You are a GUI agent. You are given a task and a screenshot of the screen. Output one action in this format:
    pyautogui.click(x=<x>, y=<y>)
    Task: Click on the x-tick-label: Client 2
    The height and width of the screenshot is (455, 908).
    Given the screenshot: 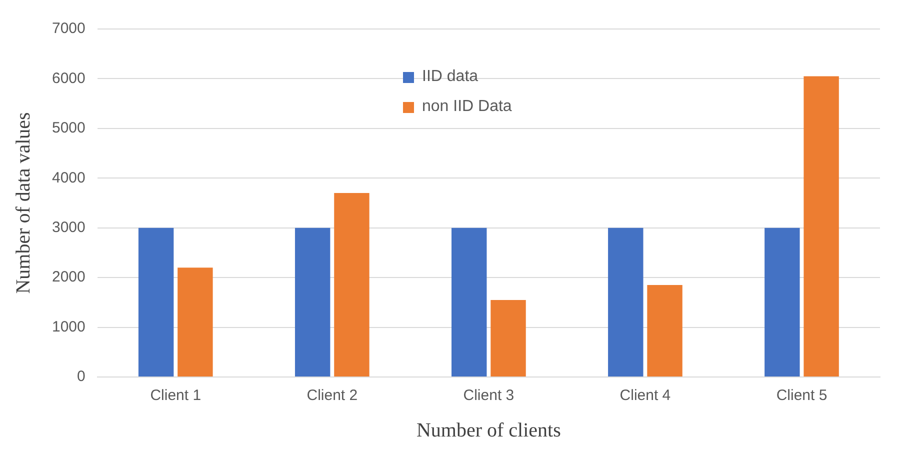 What is the action you would take?
    pyautogui.click(x=332, y=395)
    